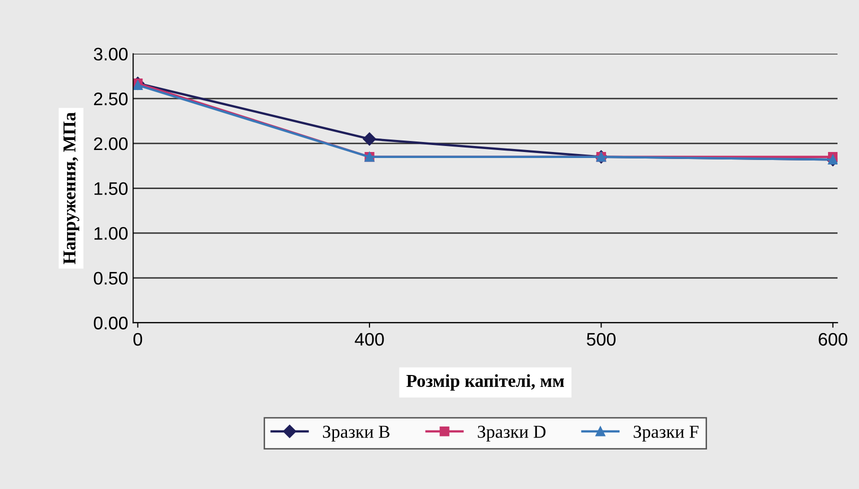 This screenshot has width=859, height=489. What do you see at coordinates (72, 188) in the screenshot?
I see `y-axis-title: Напруження, МПа` at bounding box center [72, 188].